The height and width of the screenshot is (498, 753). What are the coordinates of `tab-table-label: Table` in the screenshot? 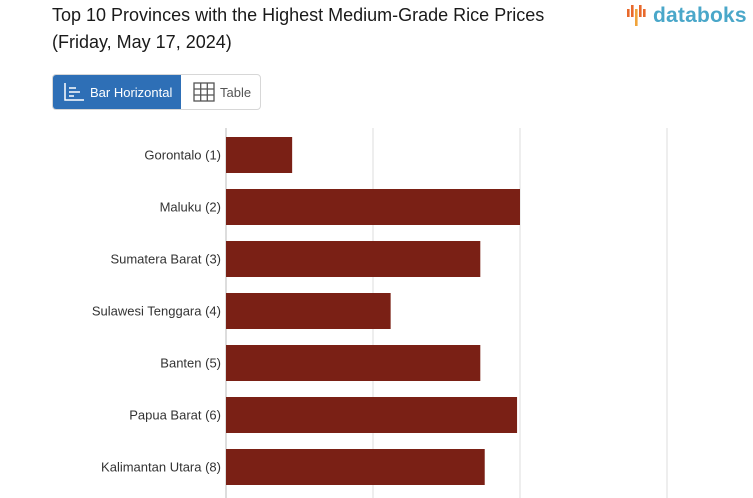 It's located at (236, 92).